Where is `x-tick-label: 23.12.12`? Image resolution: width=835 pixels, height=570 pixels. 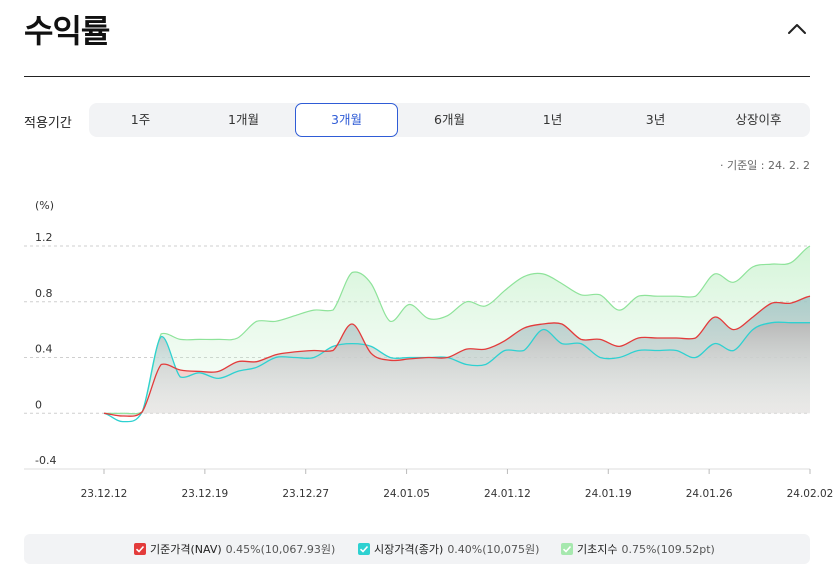
x-tick-label: 23.12.12 is located at coordinates (104, 494).